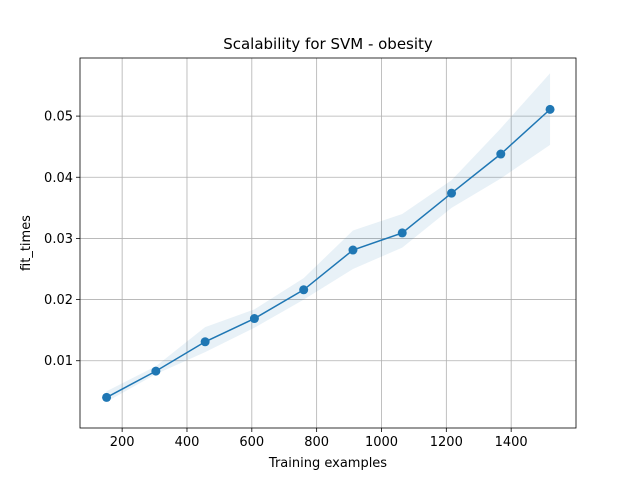 This screenshot has width=640, height=480. Describe the element at coordinates (58, 361) in the screenshot. I see `y-tick-label: 0.01` at that location.